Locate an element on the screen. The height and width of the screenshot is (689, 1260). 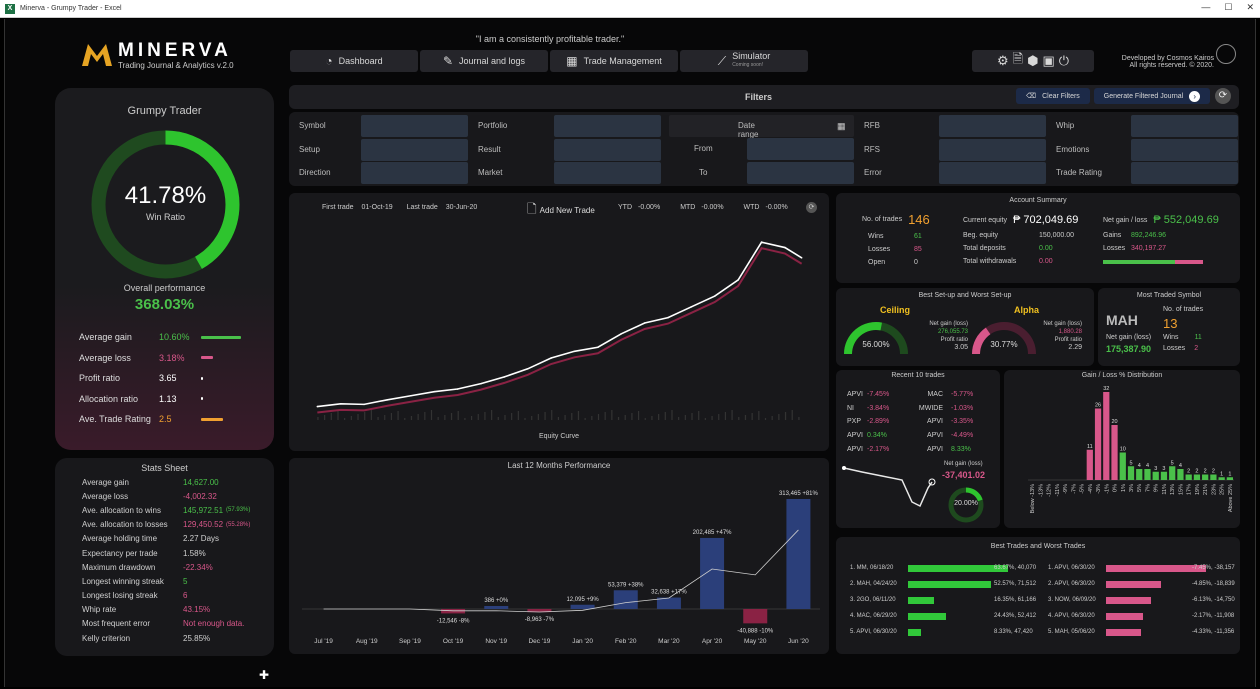
open-label: Open is located at coordinates (877, 262).